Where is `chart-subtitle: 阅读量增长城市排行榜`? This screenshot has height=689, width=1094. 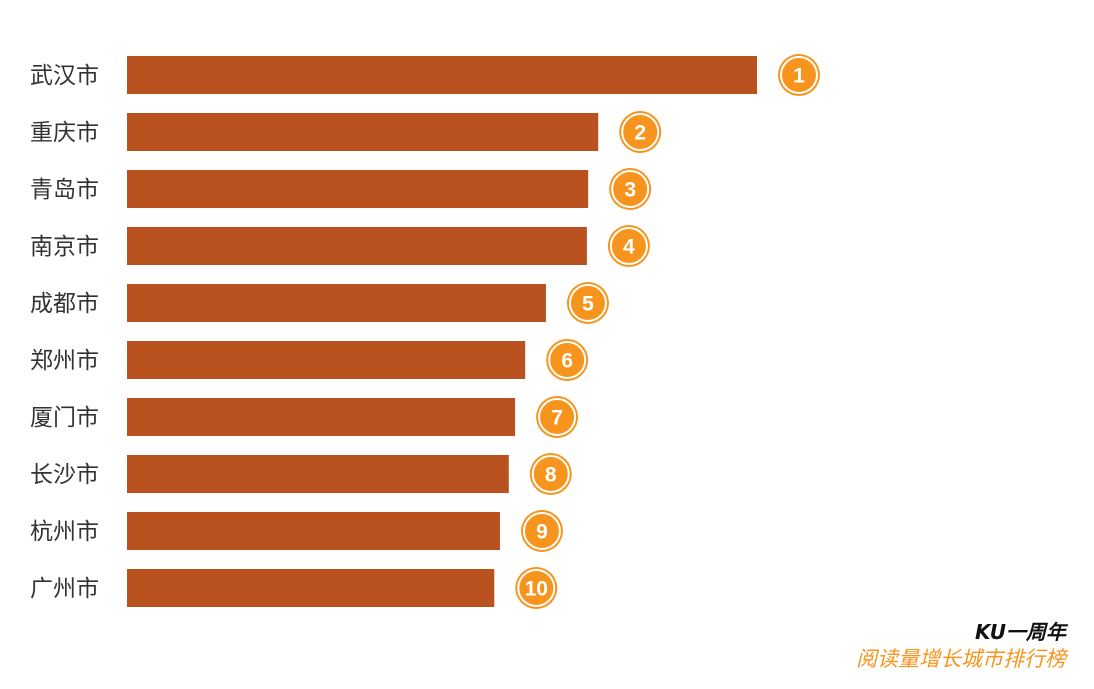 chart-subtitle: 阅读量增长城市排行榜 is located at coordinates (961, 659).